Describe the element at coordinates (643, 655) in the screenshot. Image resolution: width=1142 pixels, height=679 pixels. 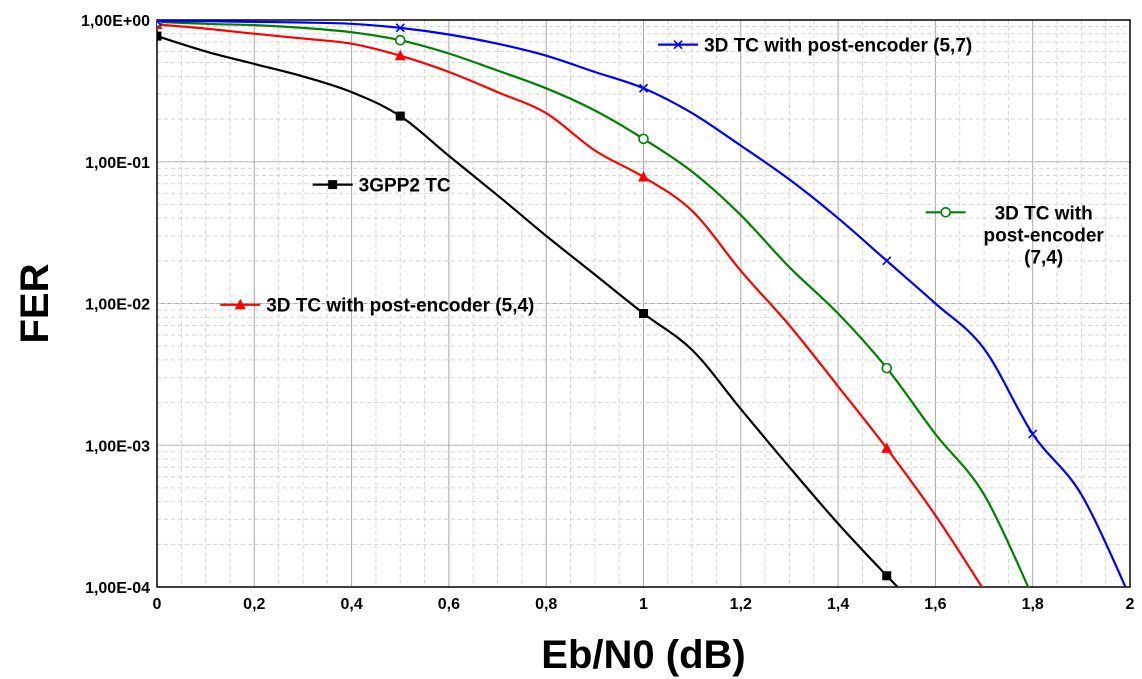
I see `x-axis-title: Eb/N0 (dB)` at that location.